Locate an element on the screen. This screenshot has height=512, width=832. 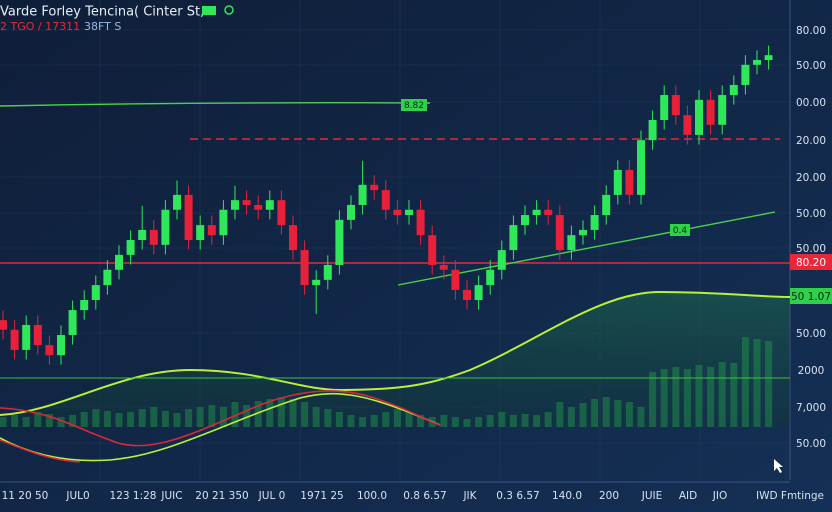
y-tick-label: 00.00 is located at coordinates (811, 103).